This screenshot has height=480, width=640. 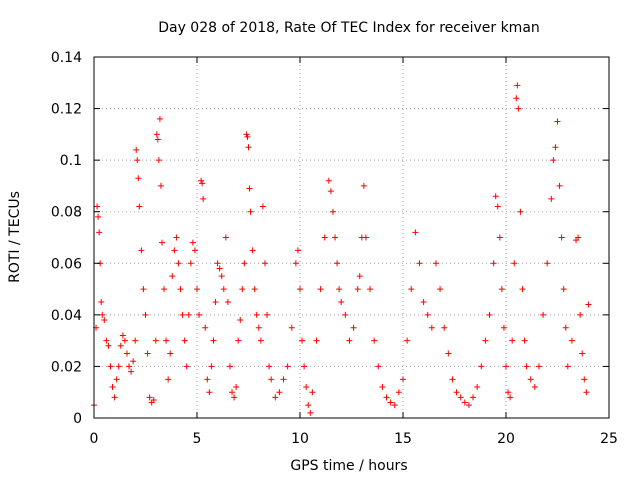 I want to click on y-tick-label: 0.04, so click(x=66, y=316).